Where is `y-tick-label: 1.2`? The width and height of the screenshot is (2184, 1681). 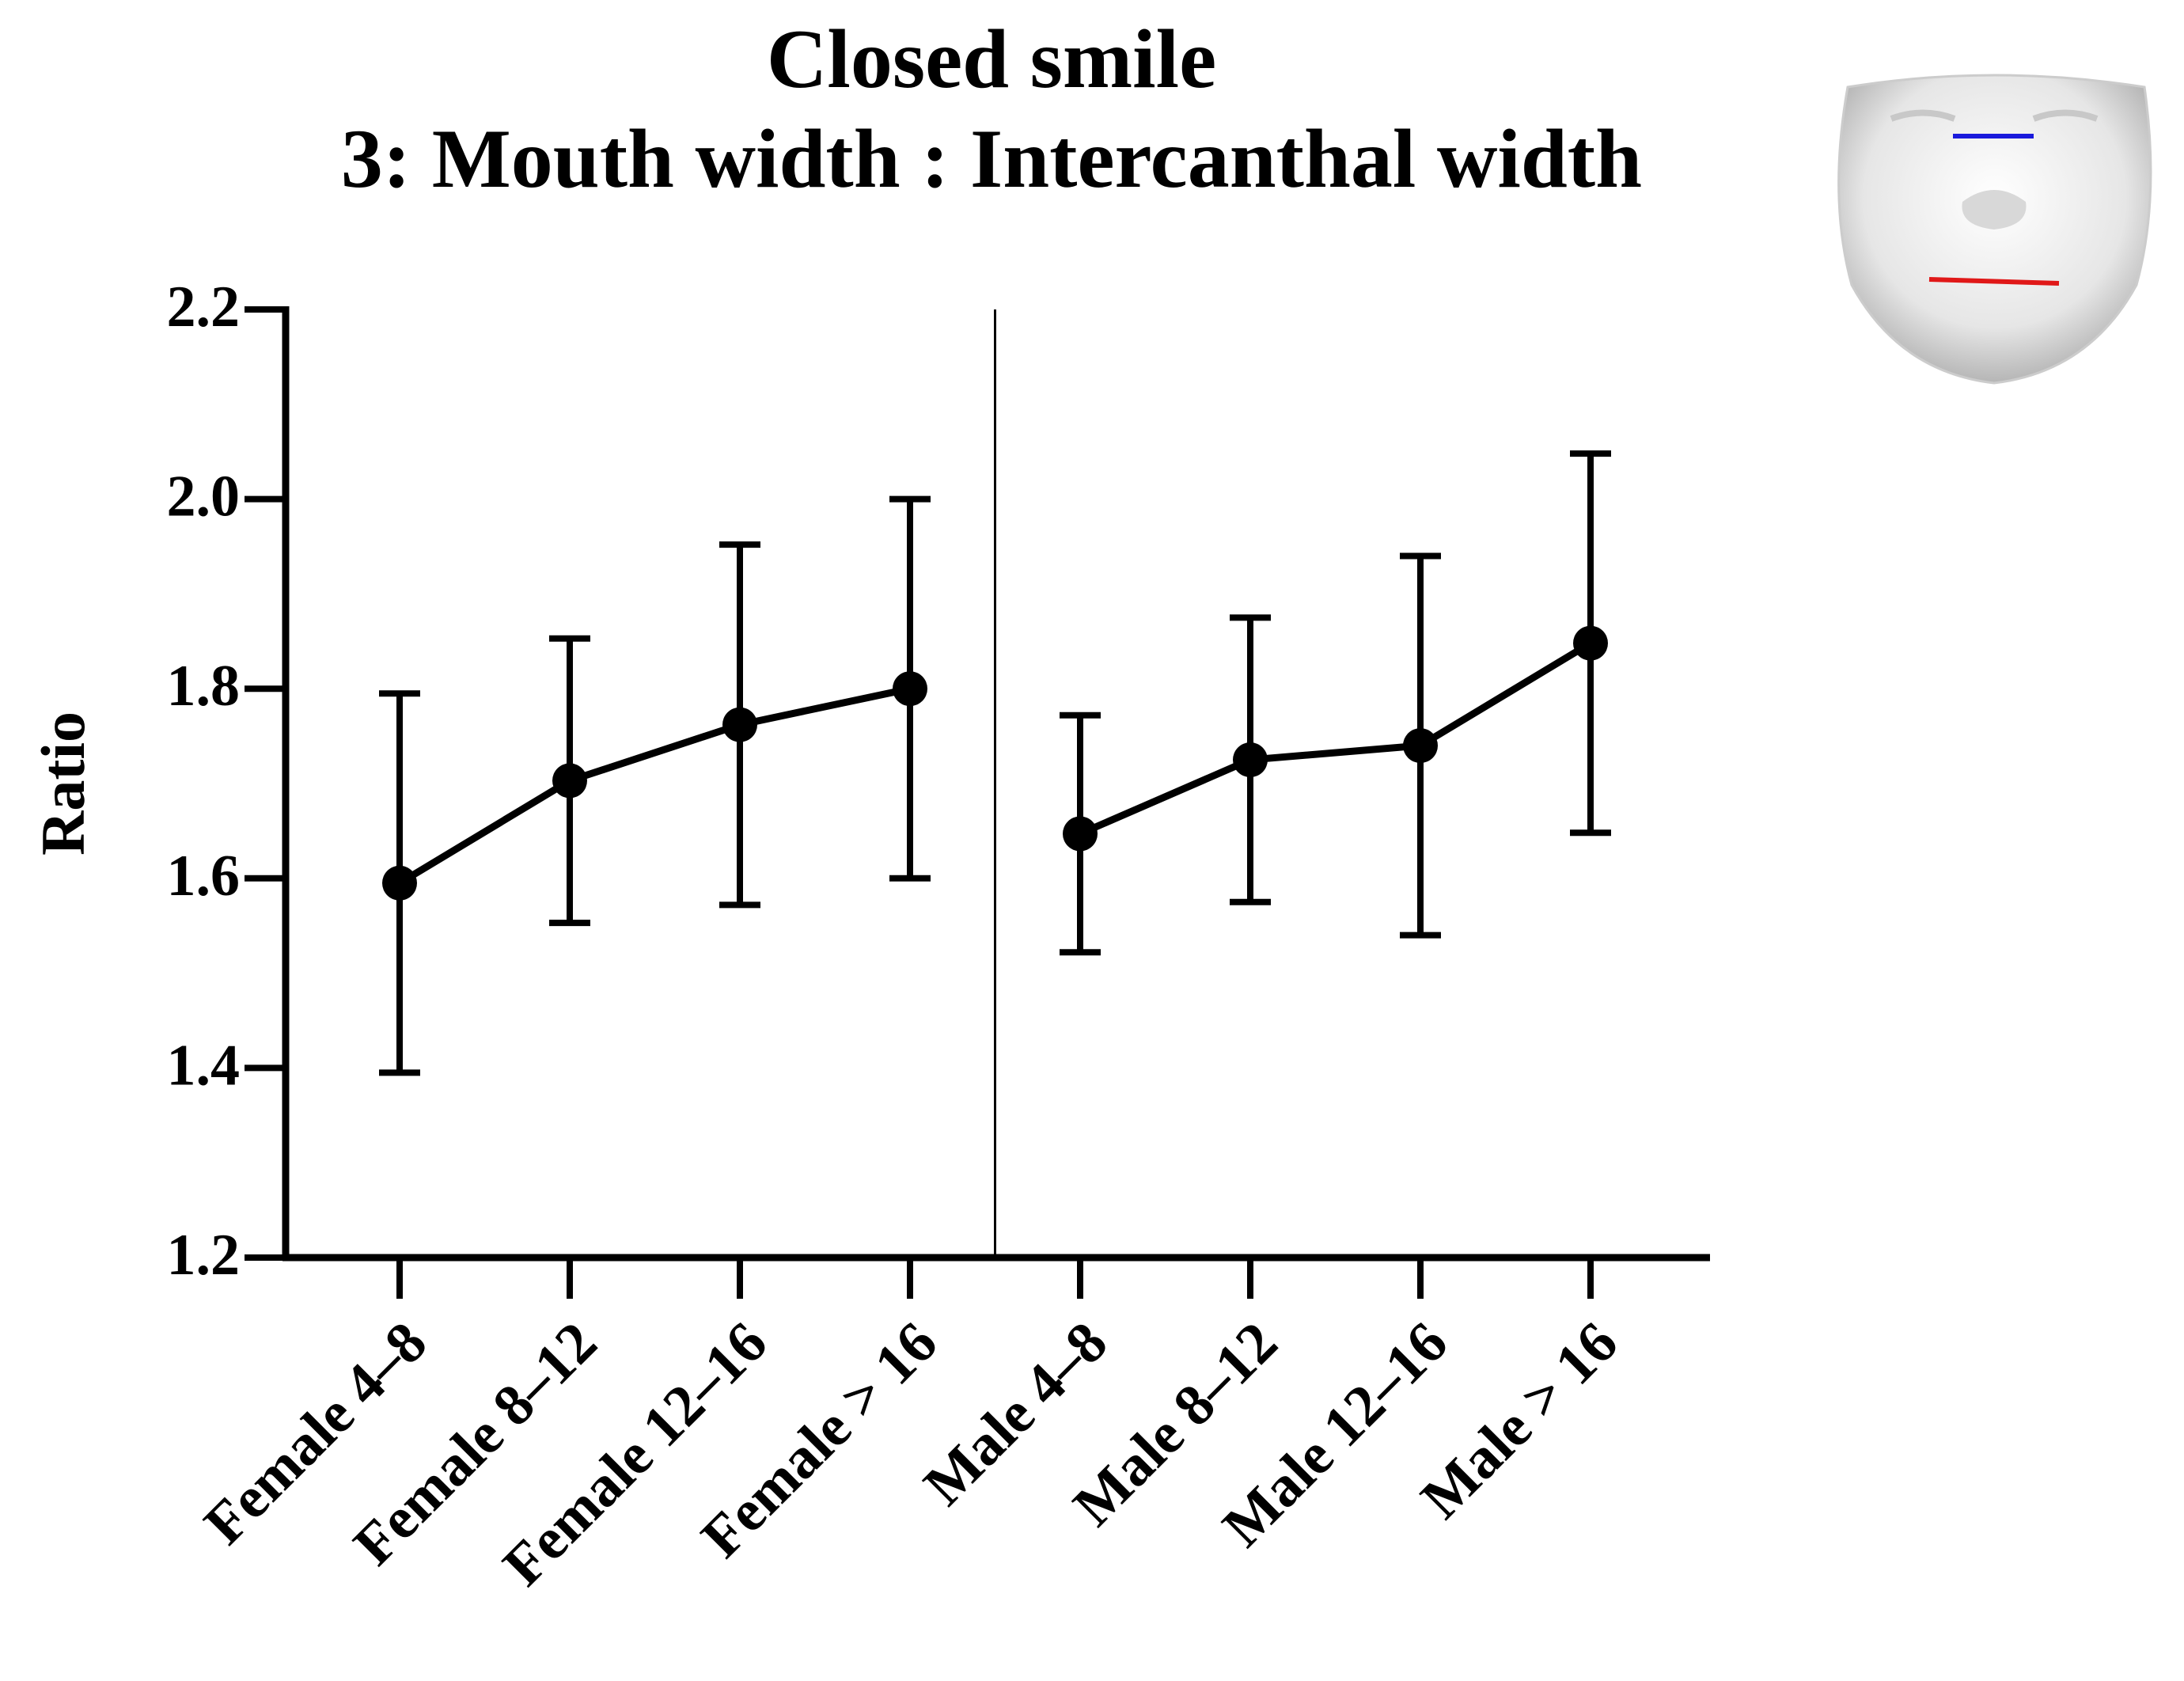 y-tick-label: 1.2 is located at coordinates (204, 1255).